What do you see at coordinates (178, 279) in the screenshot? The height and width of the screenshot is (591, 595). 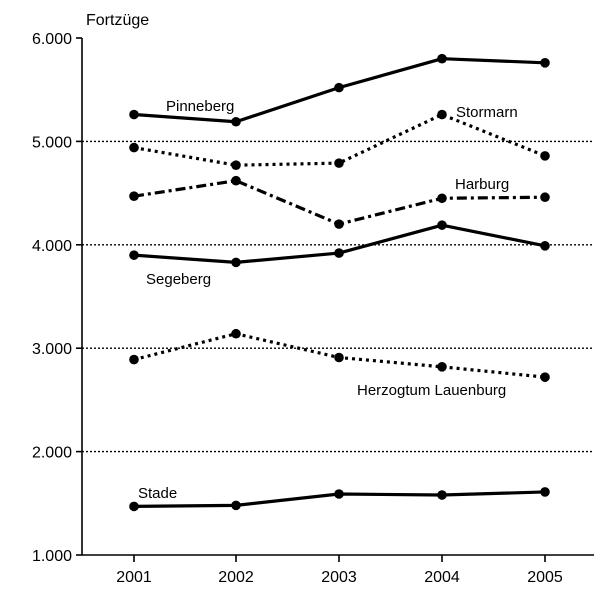 I see `series-label: Segeberg` at bounding box center [178, 279].